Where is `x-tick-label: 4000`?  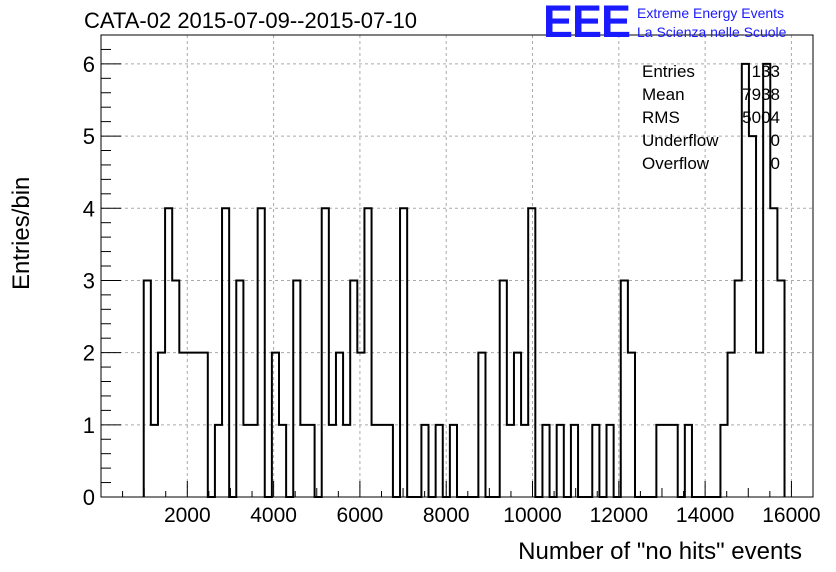 x-tick-label: 4000 is located at coordinates (273, 515).